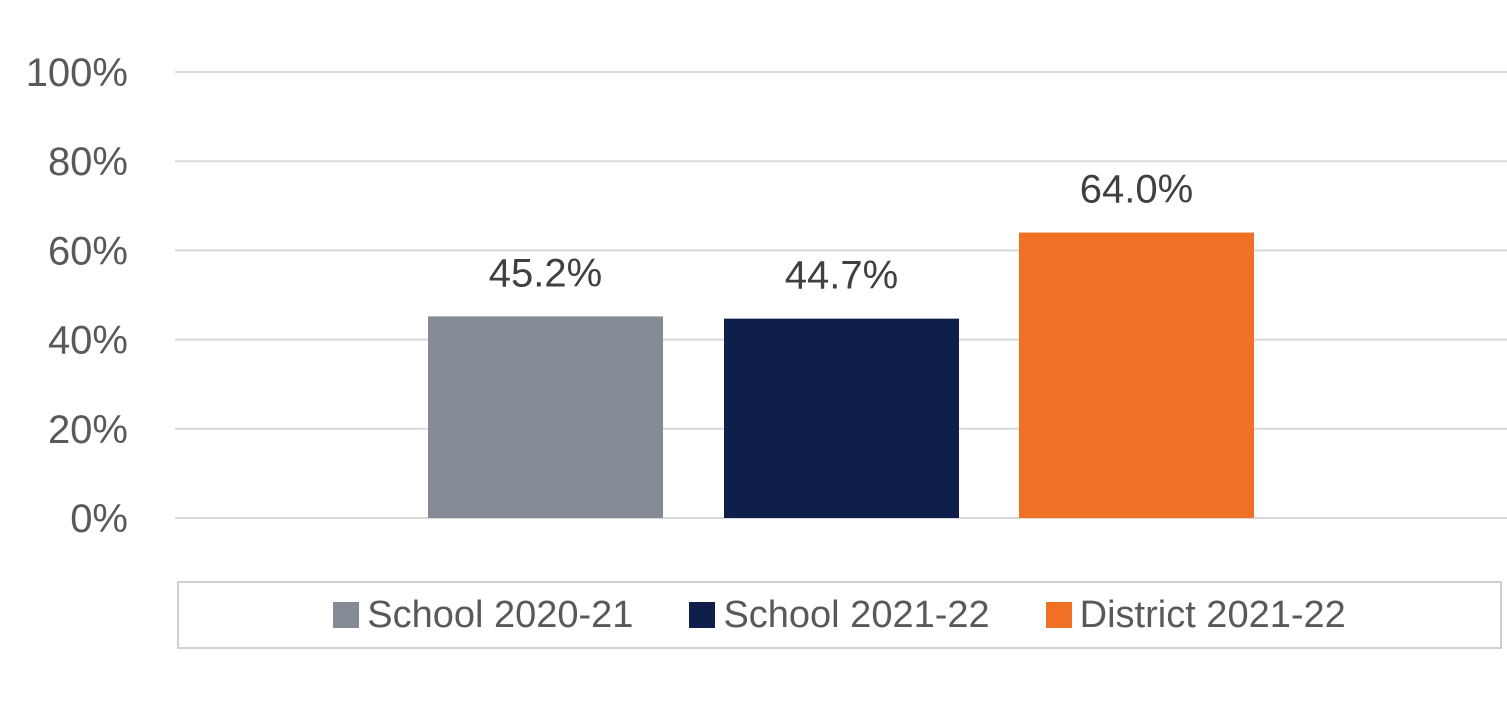 This screenshot has height=724, width=1507. Describe the element at coordinates (841, 276) in the screenshot. I see `data-label: 44.7%` at that location.